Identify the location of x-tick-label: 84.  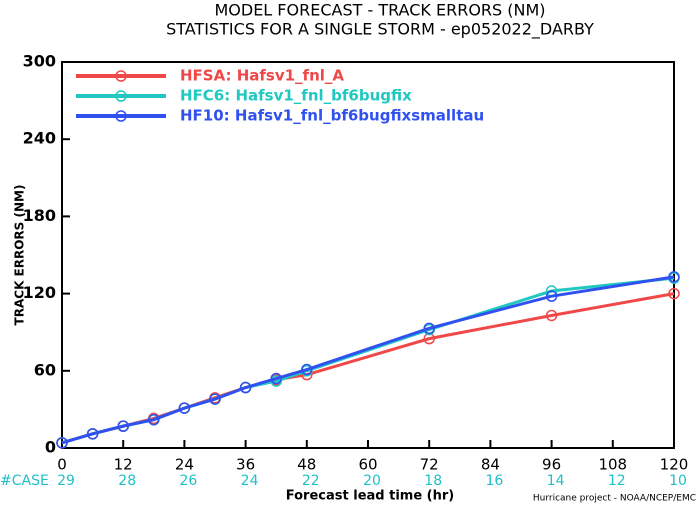
(490, 465).